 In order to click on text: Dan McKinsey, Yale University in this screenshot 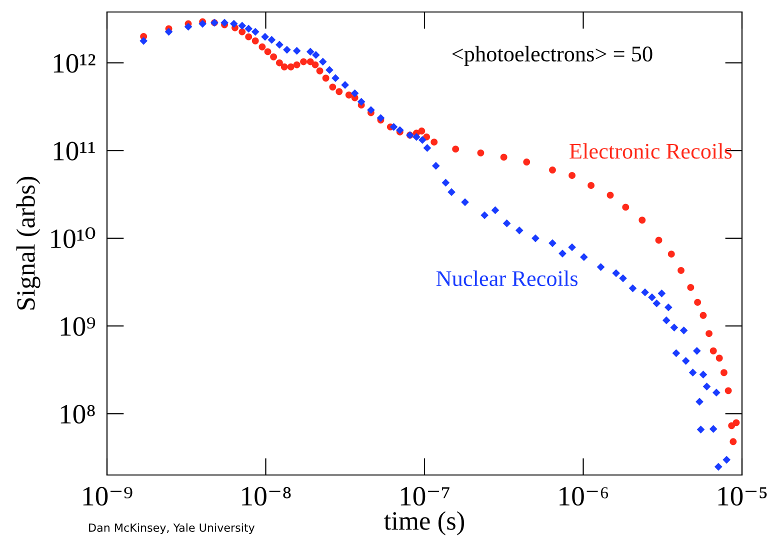, I will do `click(172, 528)`.